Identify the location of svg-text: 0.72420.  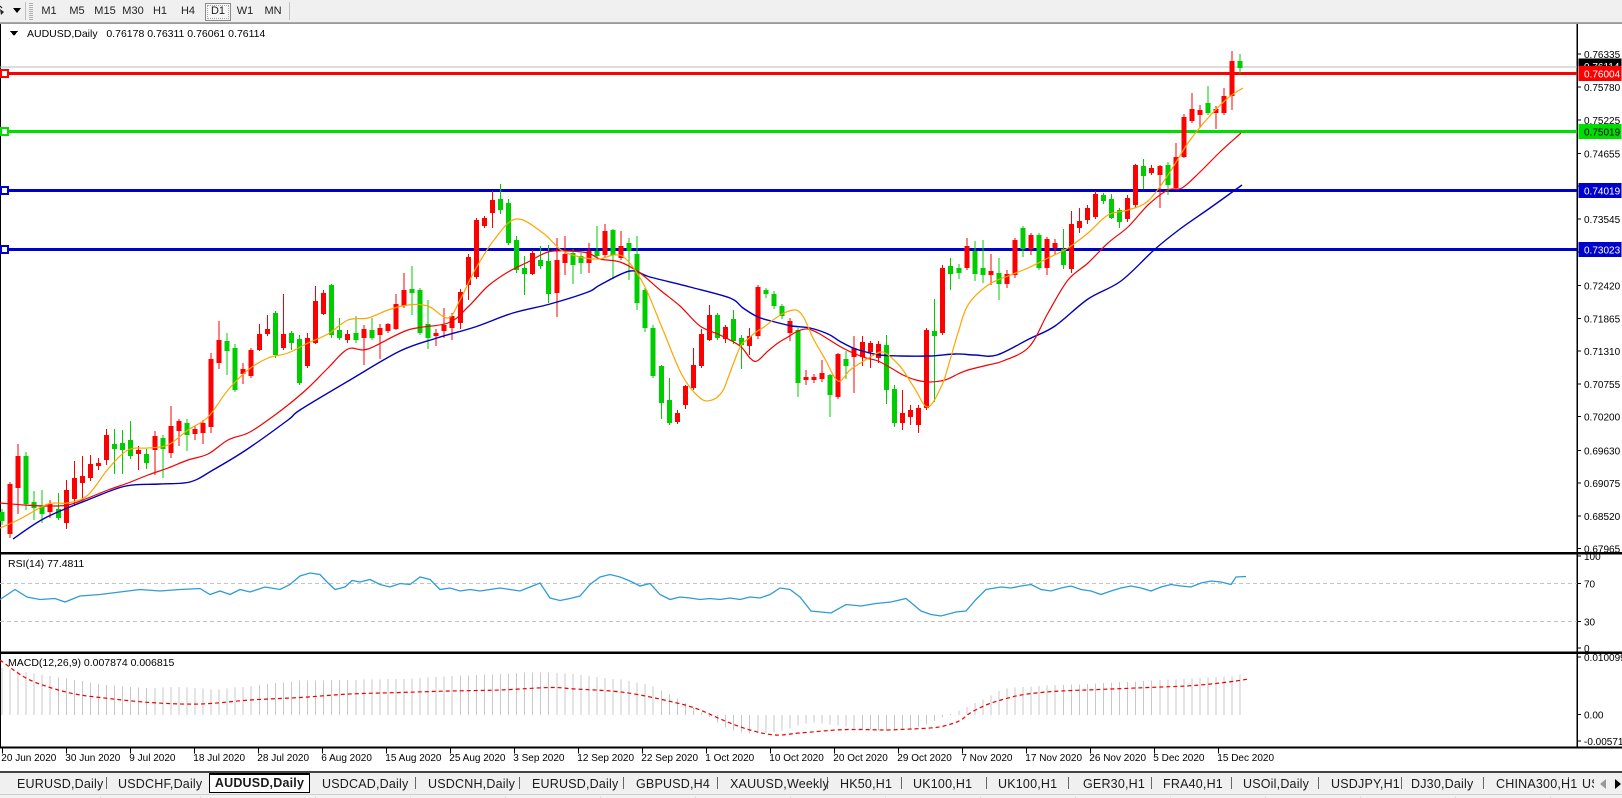
(1602, 287).